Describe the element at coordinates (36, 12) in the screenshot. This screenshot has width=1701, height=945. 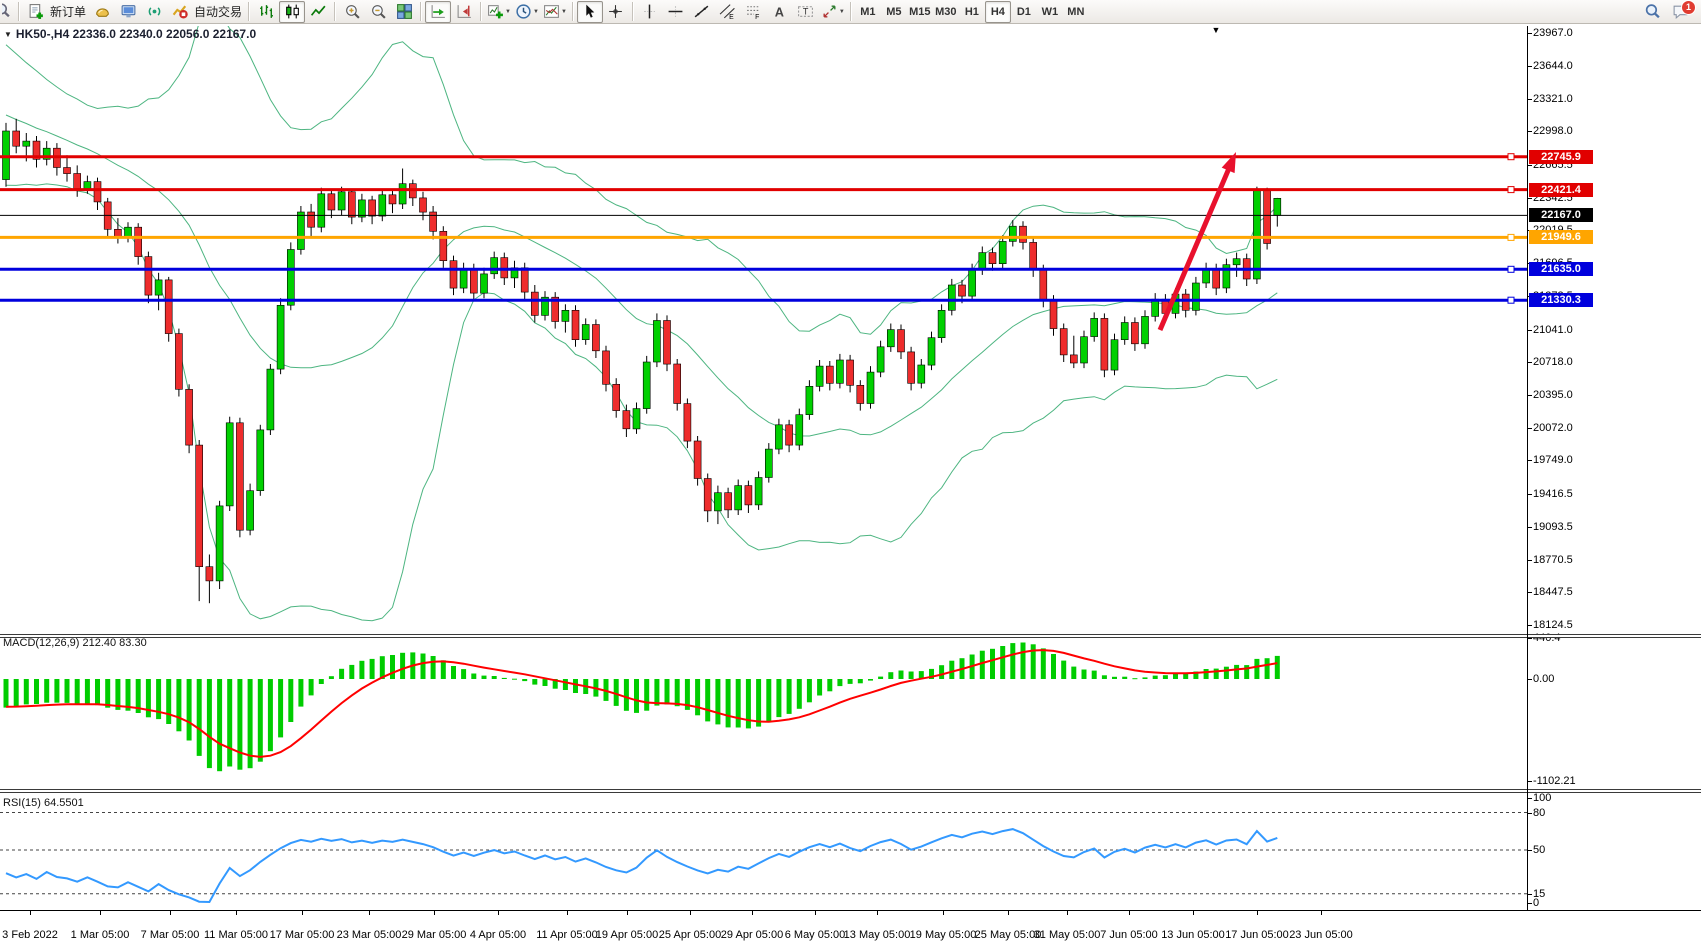
I see `toolbar-new-order-button` at that location.